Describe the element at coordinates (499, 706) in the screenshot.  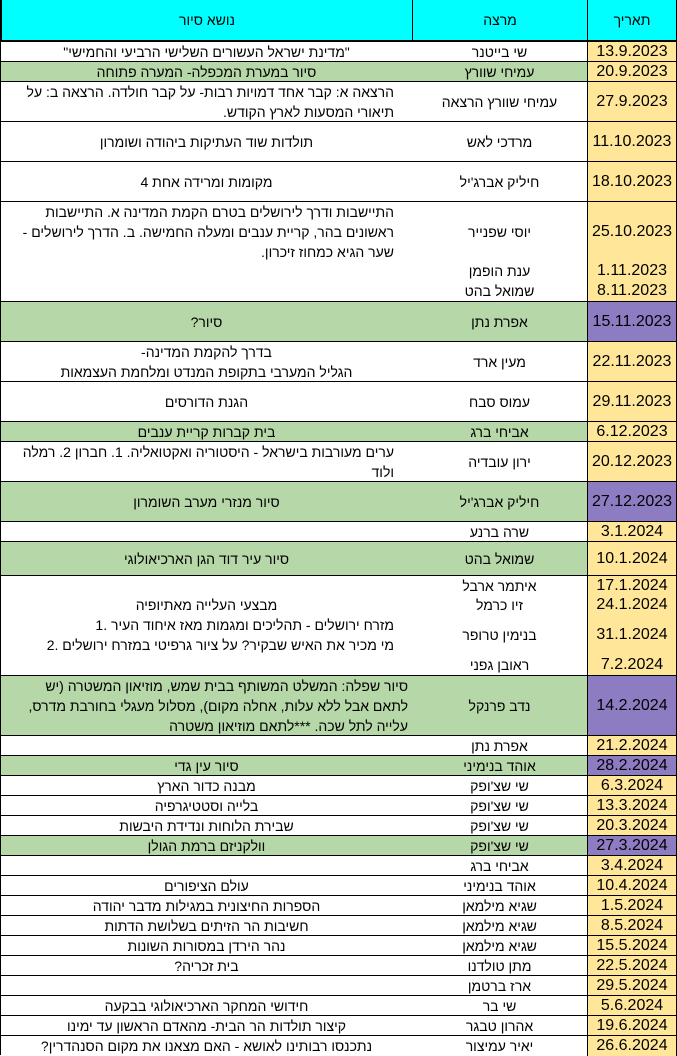
I see `lecturer-cell: נדב פרנקל` at that location.